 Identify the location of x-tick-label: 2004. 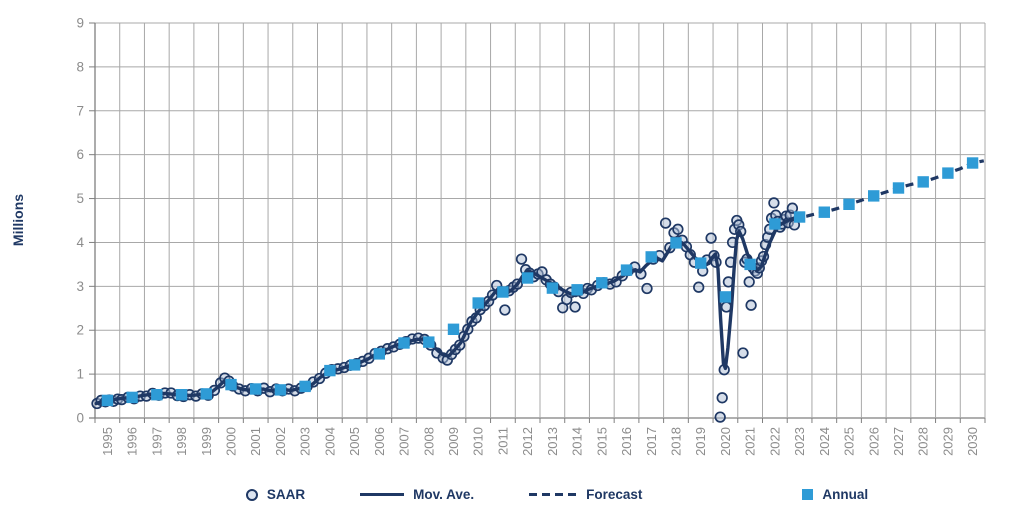
(329, 441).